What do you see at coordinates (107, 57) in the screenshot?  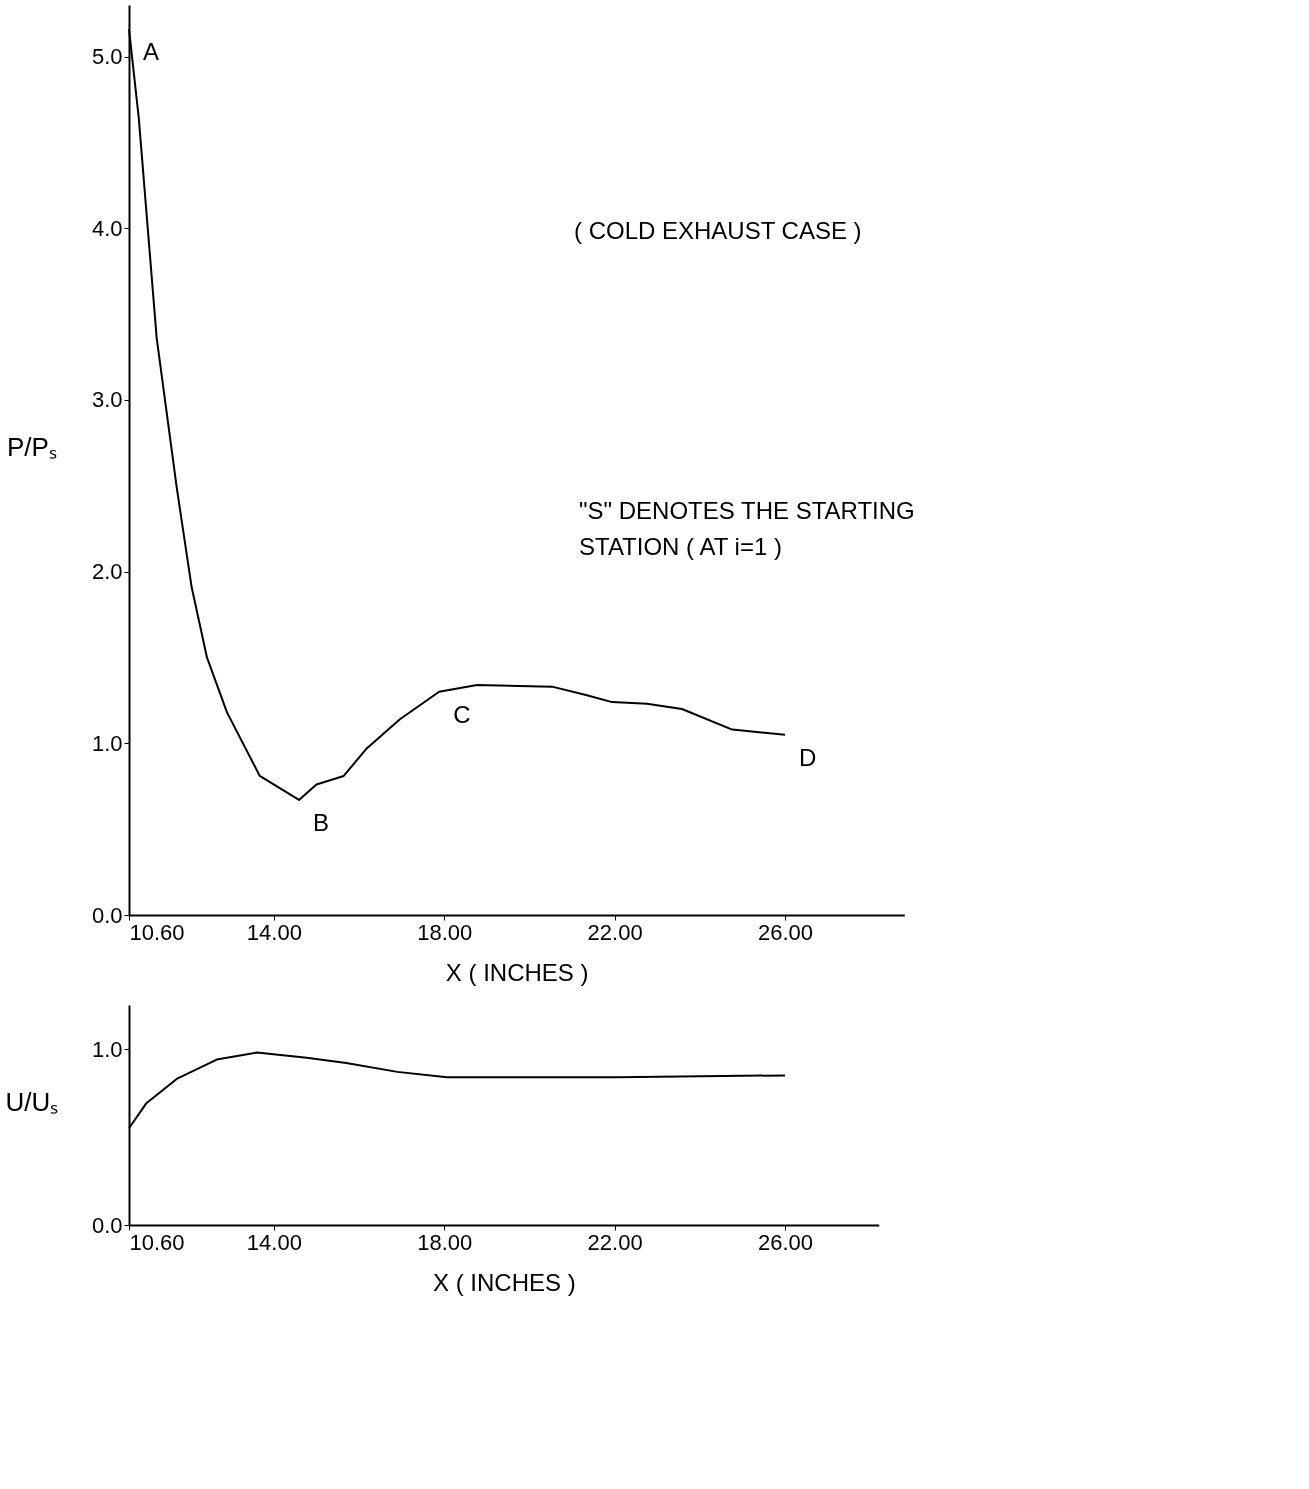 I see `y-tick-label: 5.0` at bounding box center [107, 57].